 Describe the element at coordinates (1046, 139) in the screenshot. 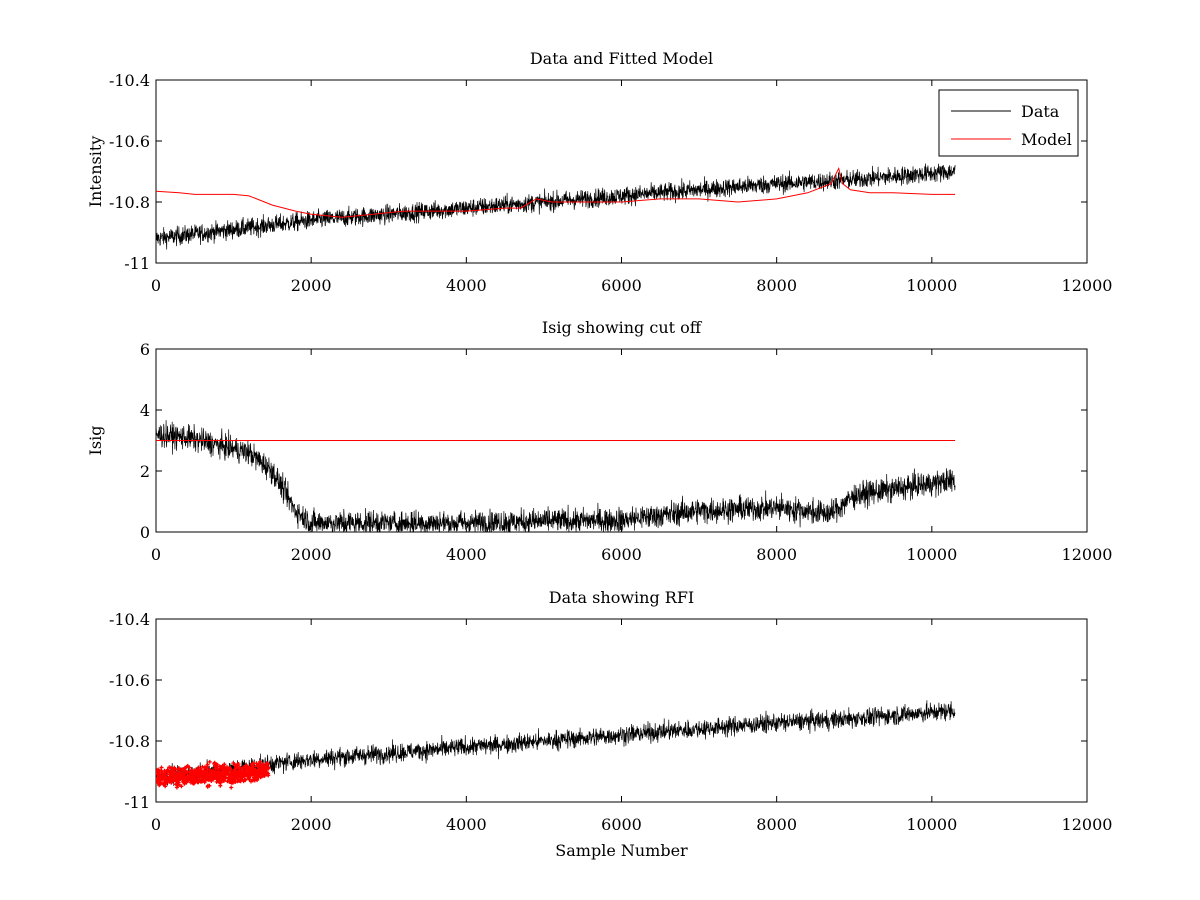

I see `legend-label-model: Model` at that location.